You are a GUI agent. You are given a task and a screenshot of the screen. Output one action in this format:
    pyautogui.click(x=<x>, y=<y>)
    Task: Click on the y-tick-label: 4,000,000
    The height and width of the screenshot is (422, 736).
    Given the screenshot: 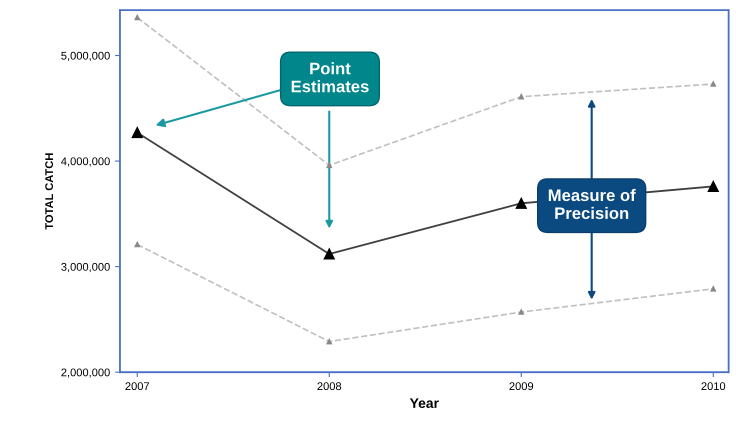 What is the action you would take?
    pyautogui.click(x=85, y=162)
    